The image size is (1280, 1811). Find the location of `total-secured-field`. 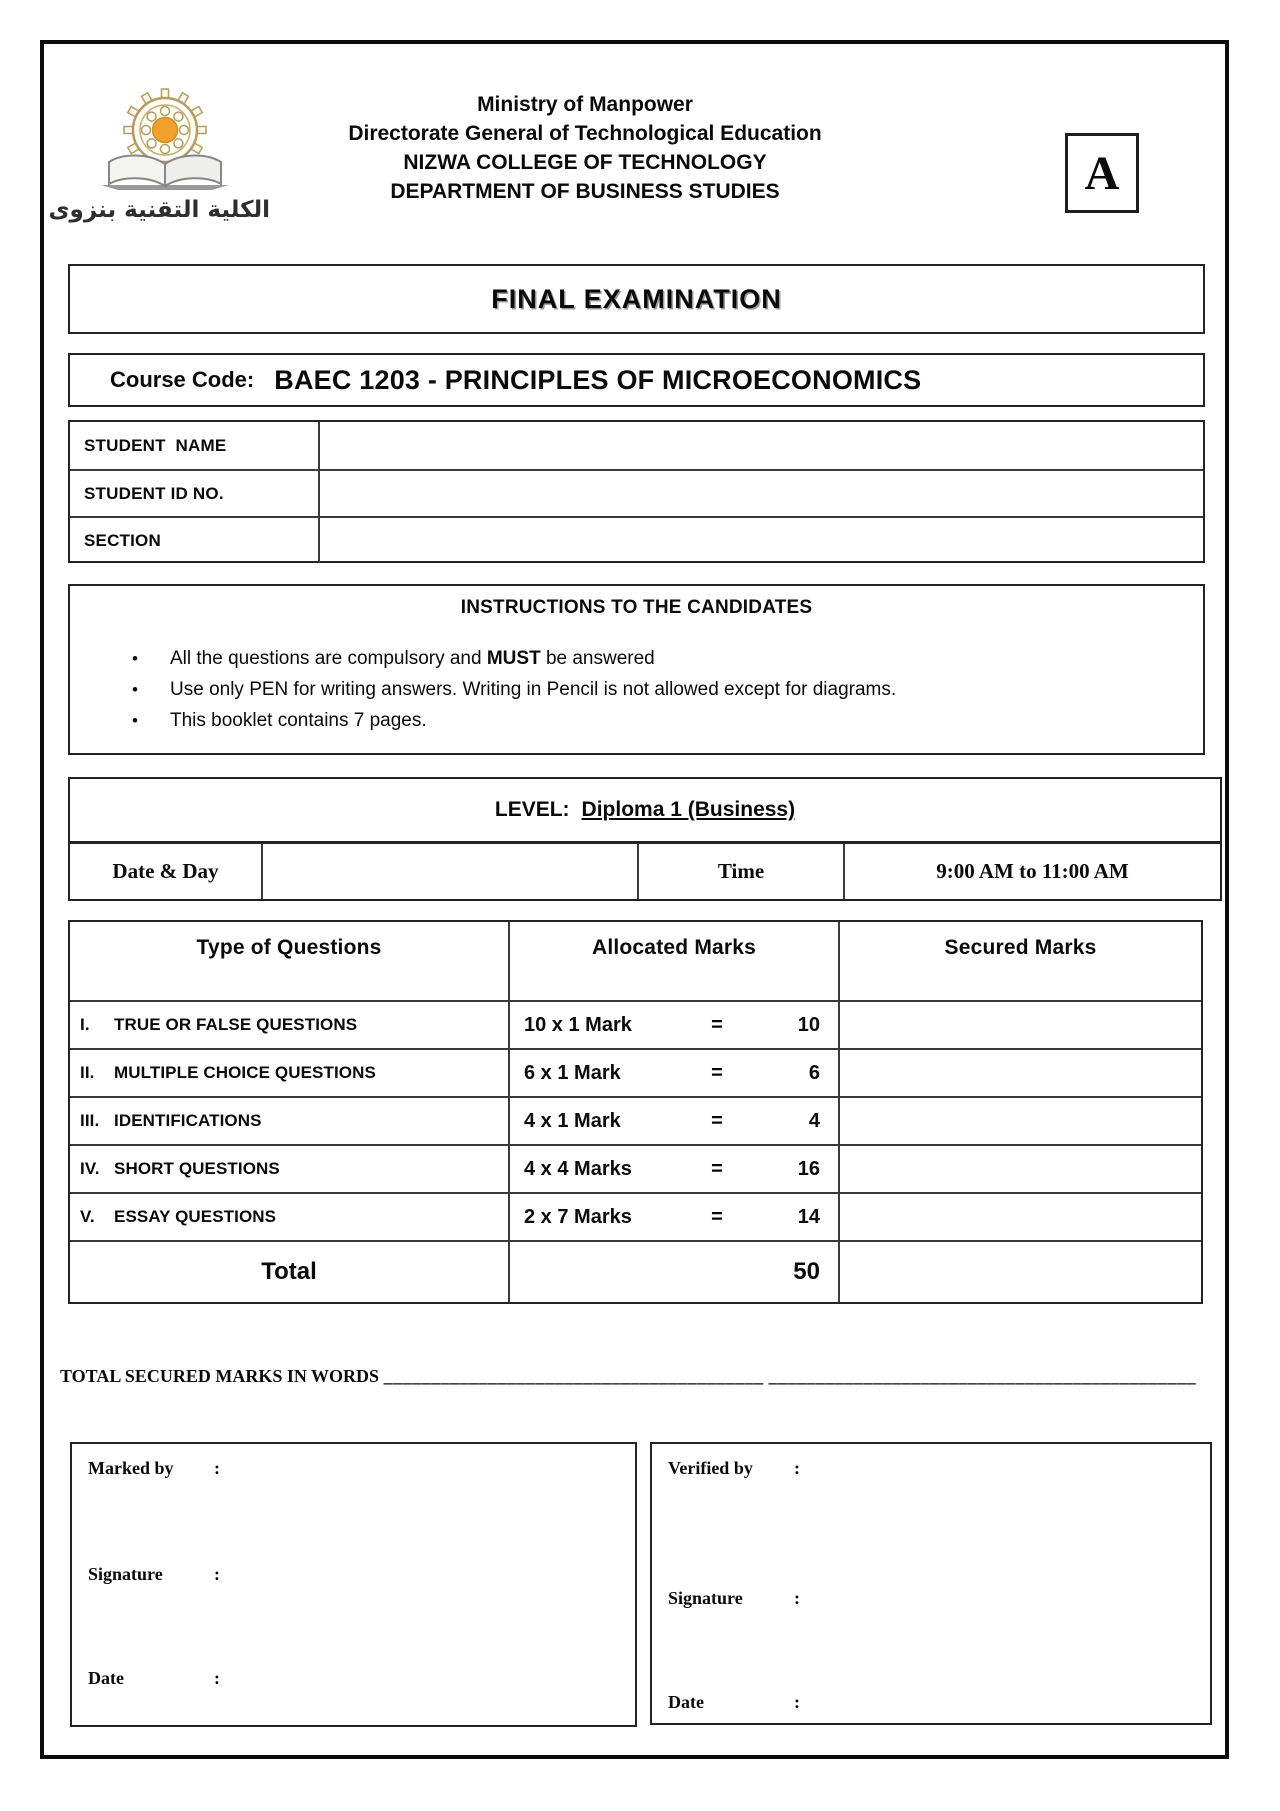

total-secured-field is located at coordinates (1019, 1272).